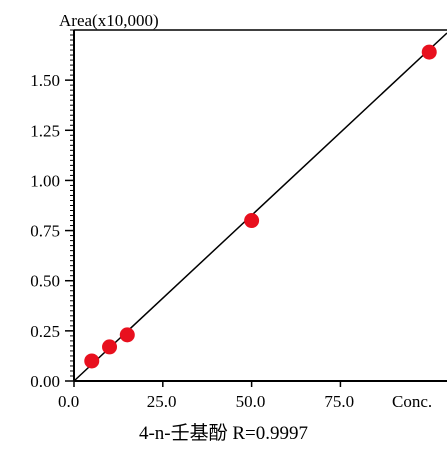  I want to click on y-tick-label: 1.25, so click(45, 130).